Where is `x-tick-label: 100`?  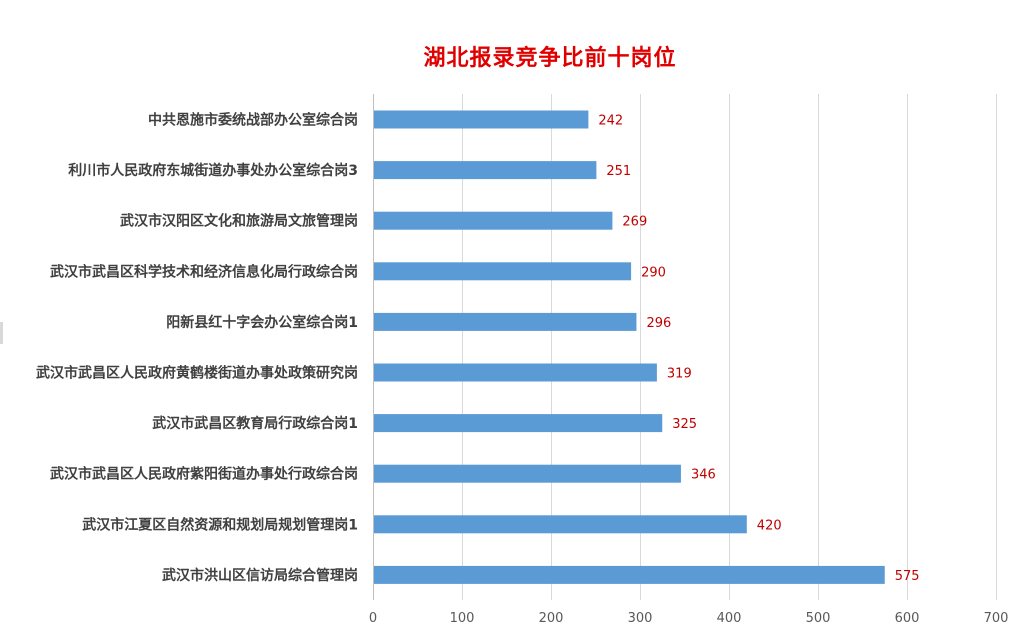
x-tick-label: 100 is located at coordinates (462, 618).